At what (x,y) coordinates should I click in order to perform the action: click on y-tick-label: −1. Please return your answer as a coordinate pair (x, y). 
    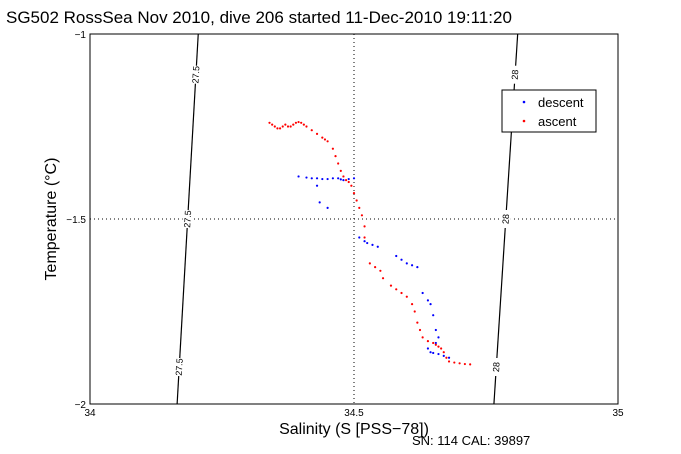
    Looking at the image, I should click on (81, 35).